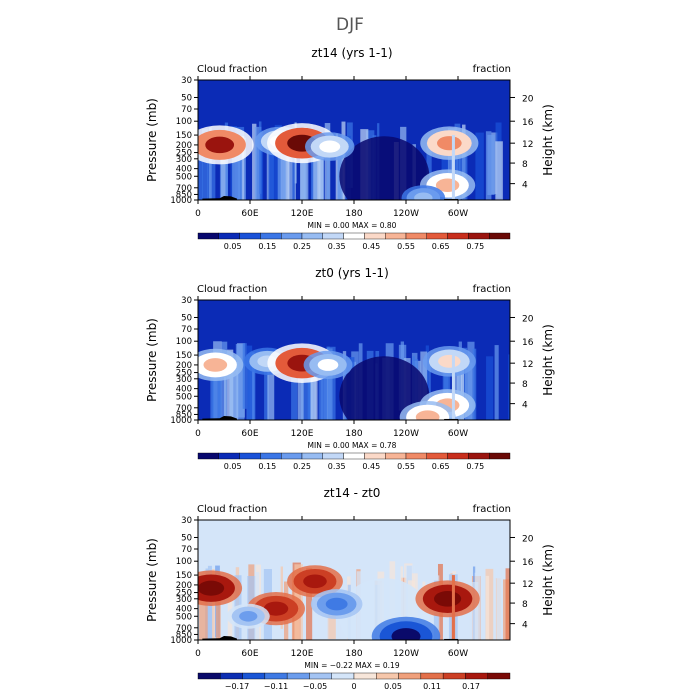  What do you see at coordinates (152, 360) in the screenshot?
I see `y-axis-label: Pressure (mb)` at bounding box center [152, 360].